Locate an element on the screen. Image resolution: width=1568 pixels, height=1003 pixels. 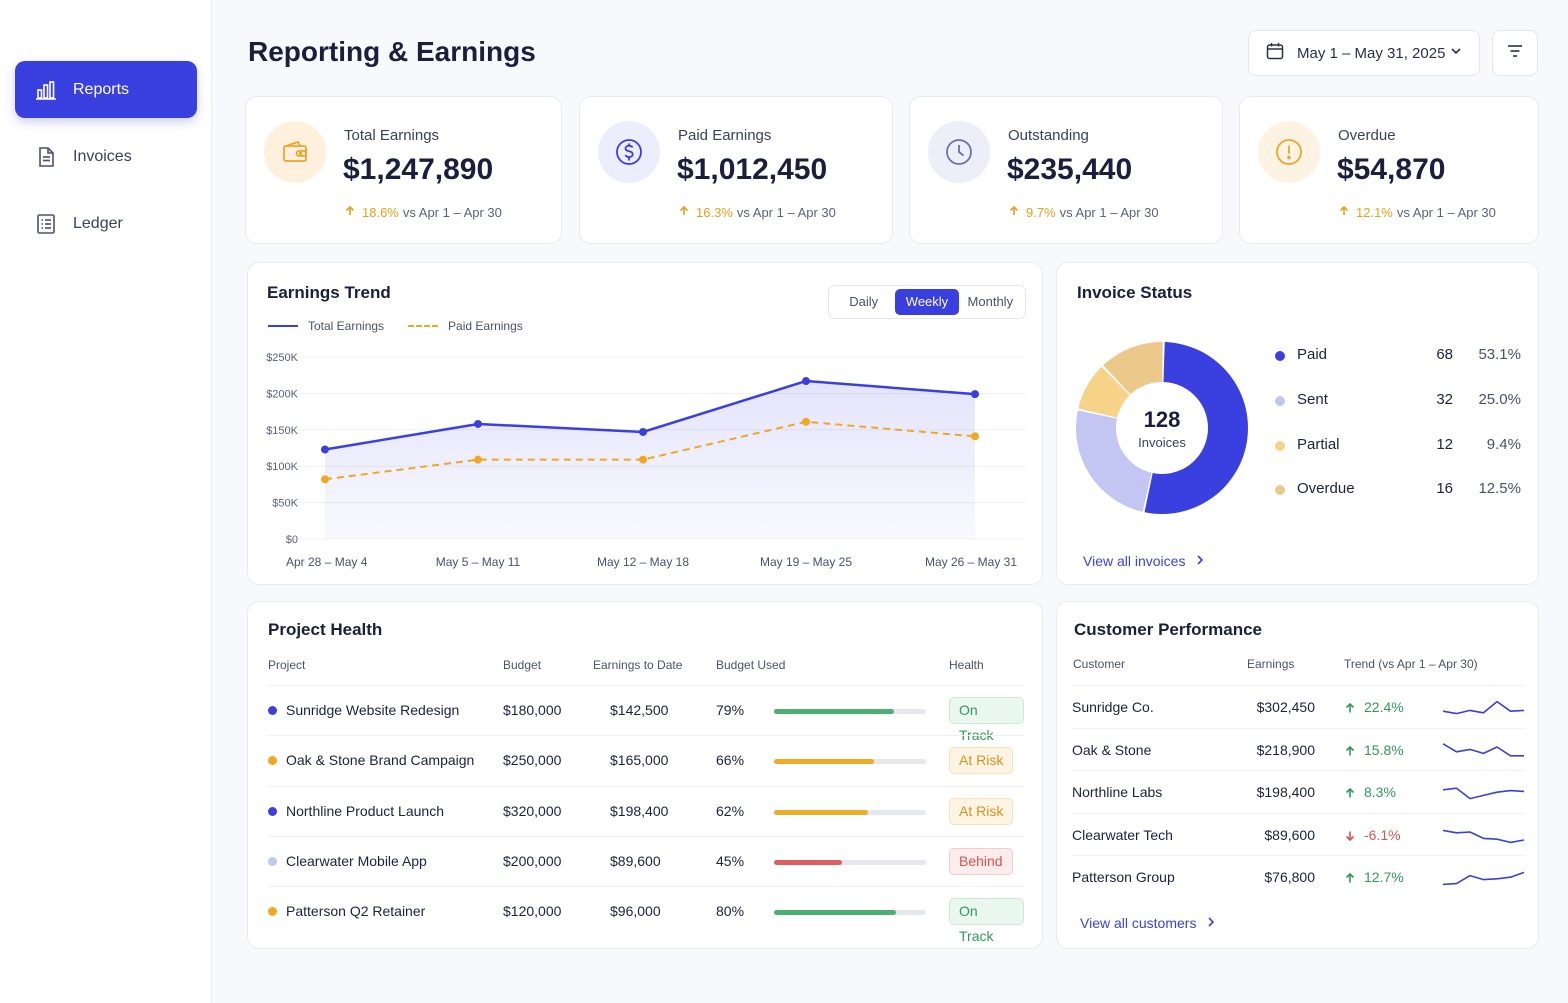
kpi-label: Overdue is located at coordinates (1367, 135).